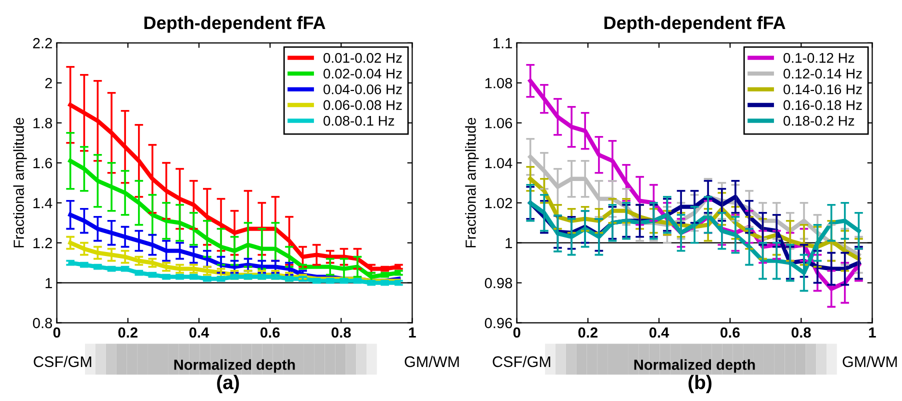  What do you see at coordinates (363, 57) in the screenshot?
I see `legend-label: 0.01-0.02 Hz` at bounding box center [363, 57].